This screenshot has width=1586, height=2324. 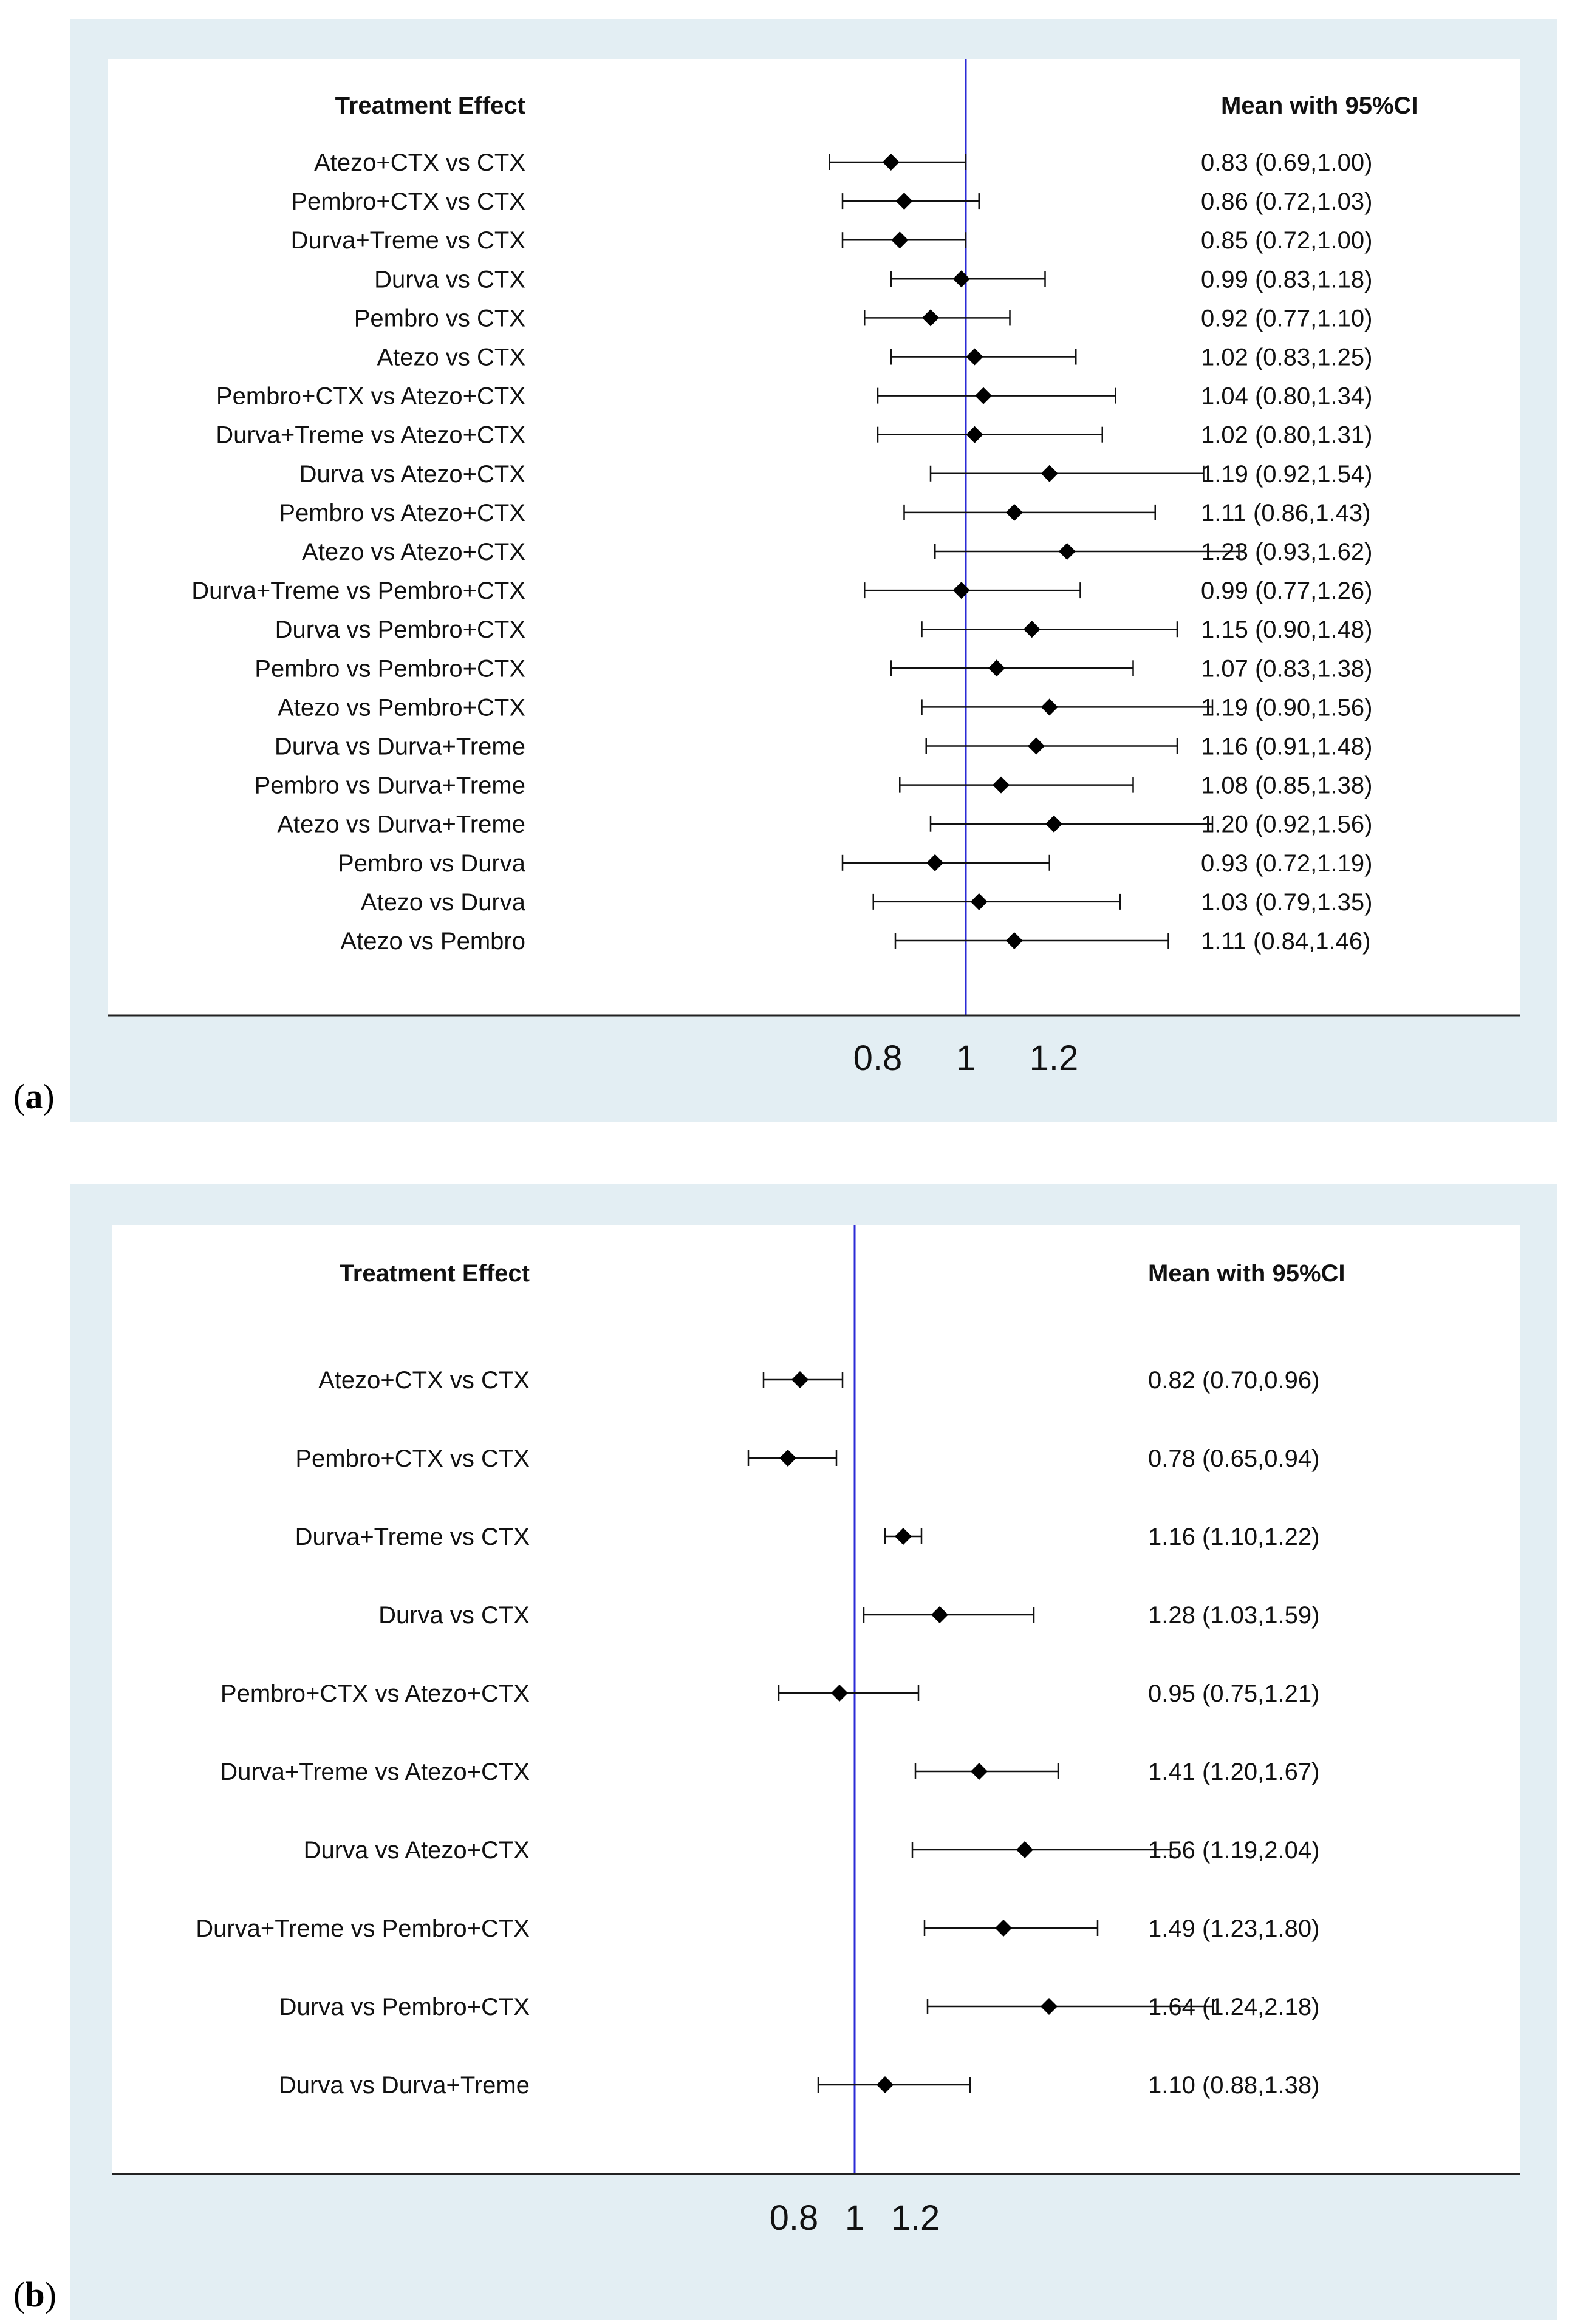 What do you see at coordinates (408, 241) in the screenshot?
I see `panel-a-row-label: Durva+Treme vs CTX` at bounding box center [408, 241].